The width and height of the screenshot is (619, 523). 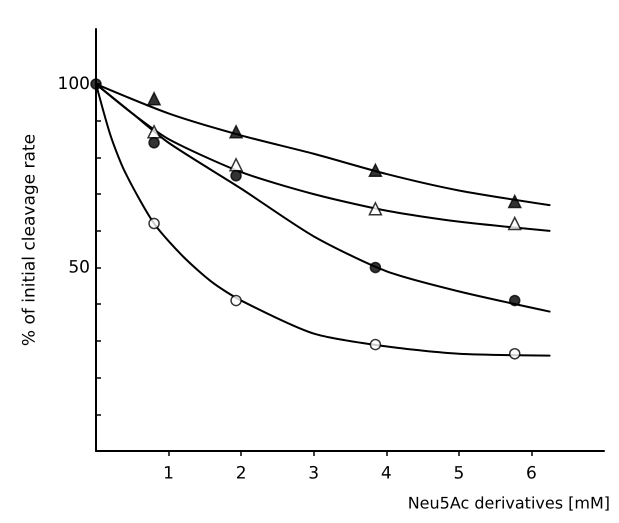 What do you see at coordinates (509, 503) in the screenshot?
I see `x-axis-title: Neu5Ac derivatives [mM]` at bounding box center [509, 503].